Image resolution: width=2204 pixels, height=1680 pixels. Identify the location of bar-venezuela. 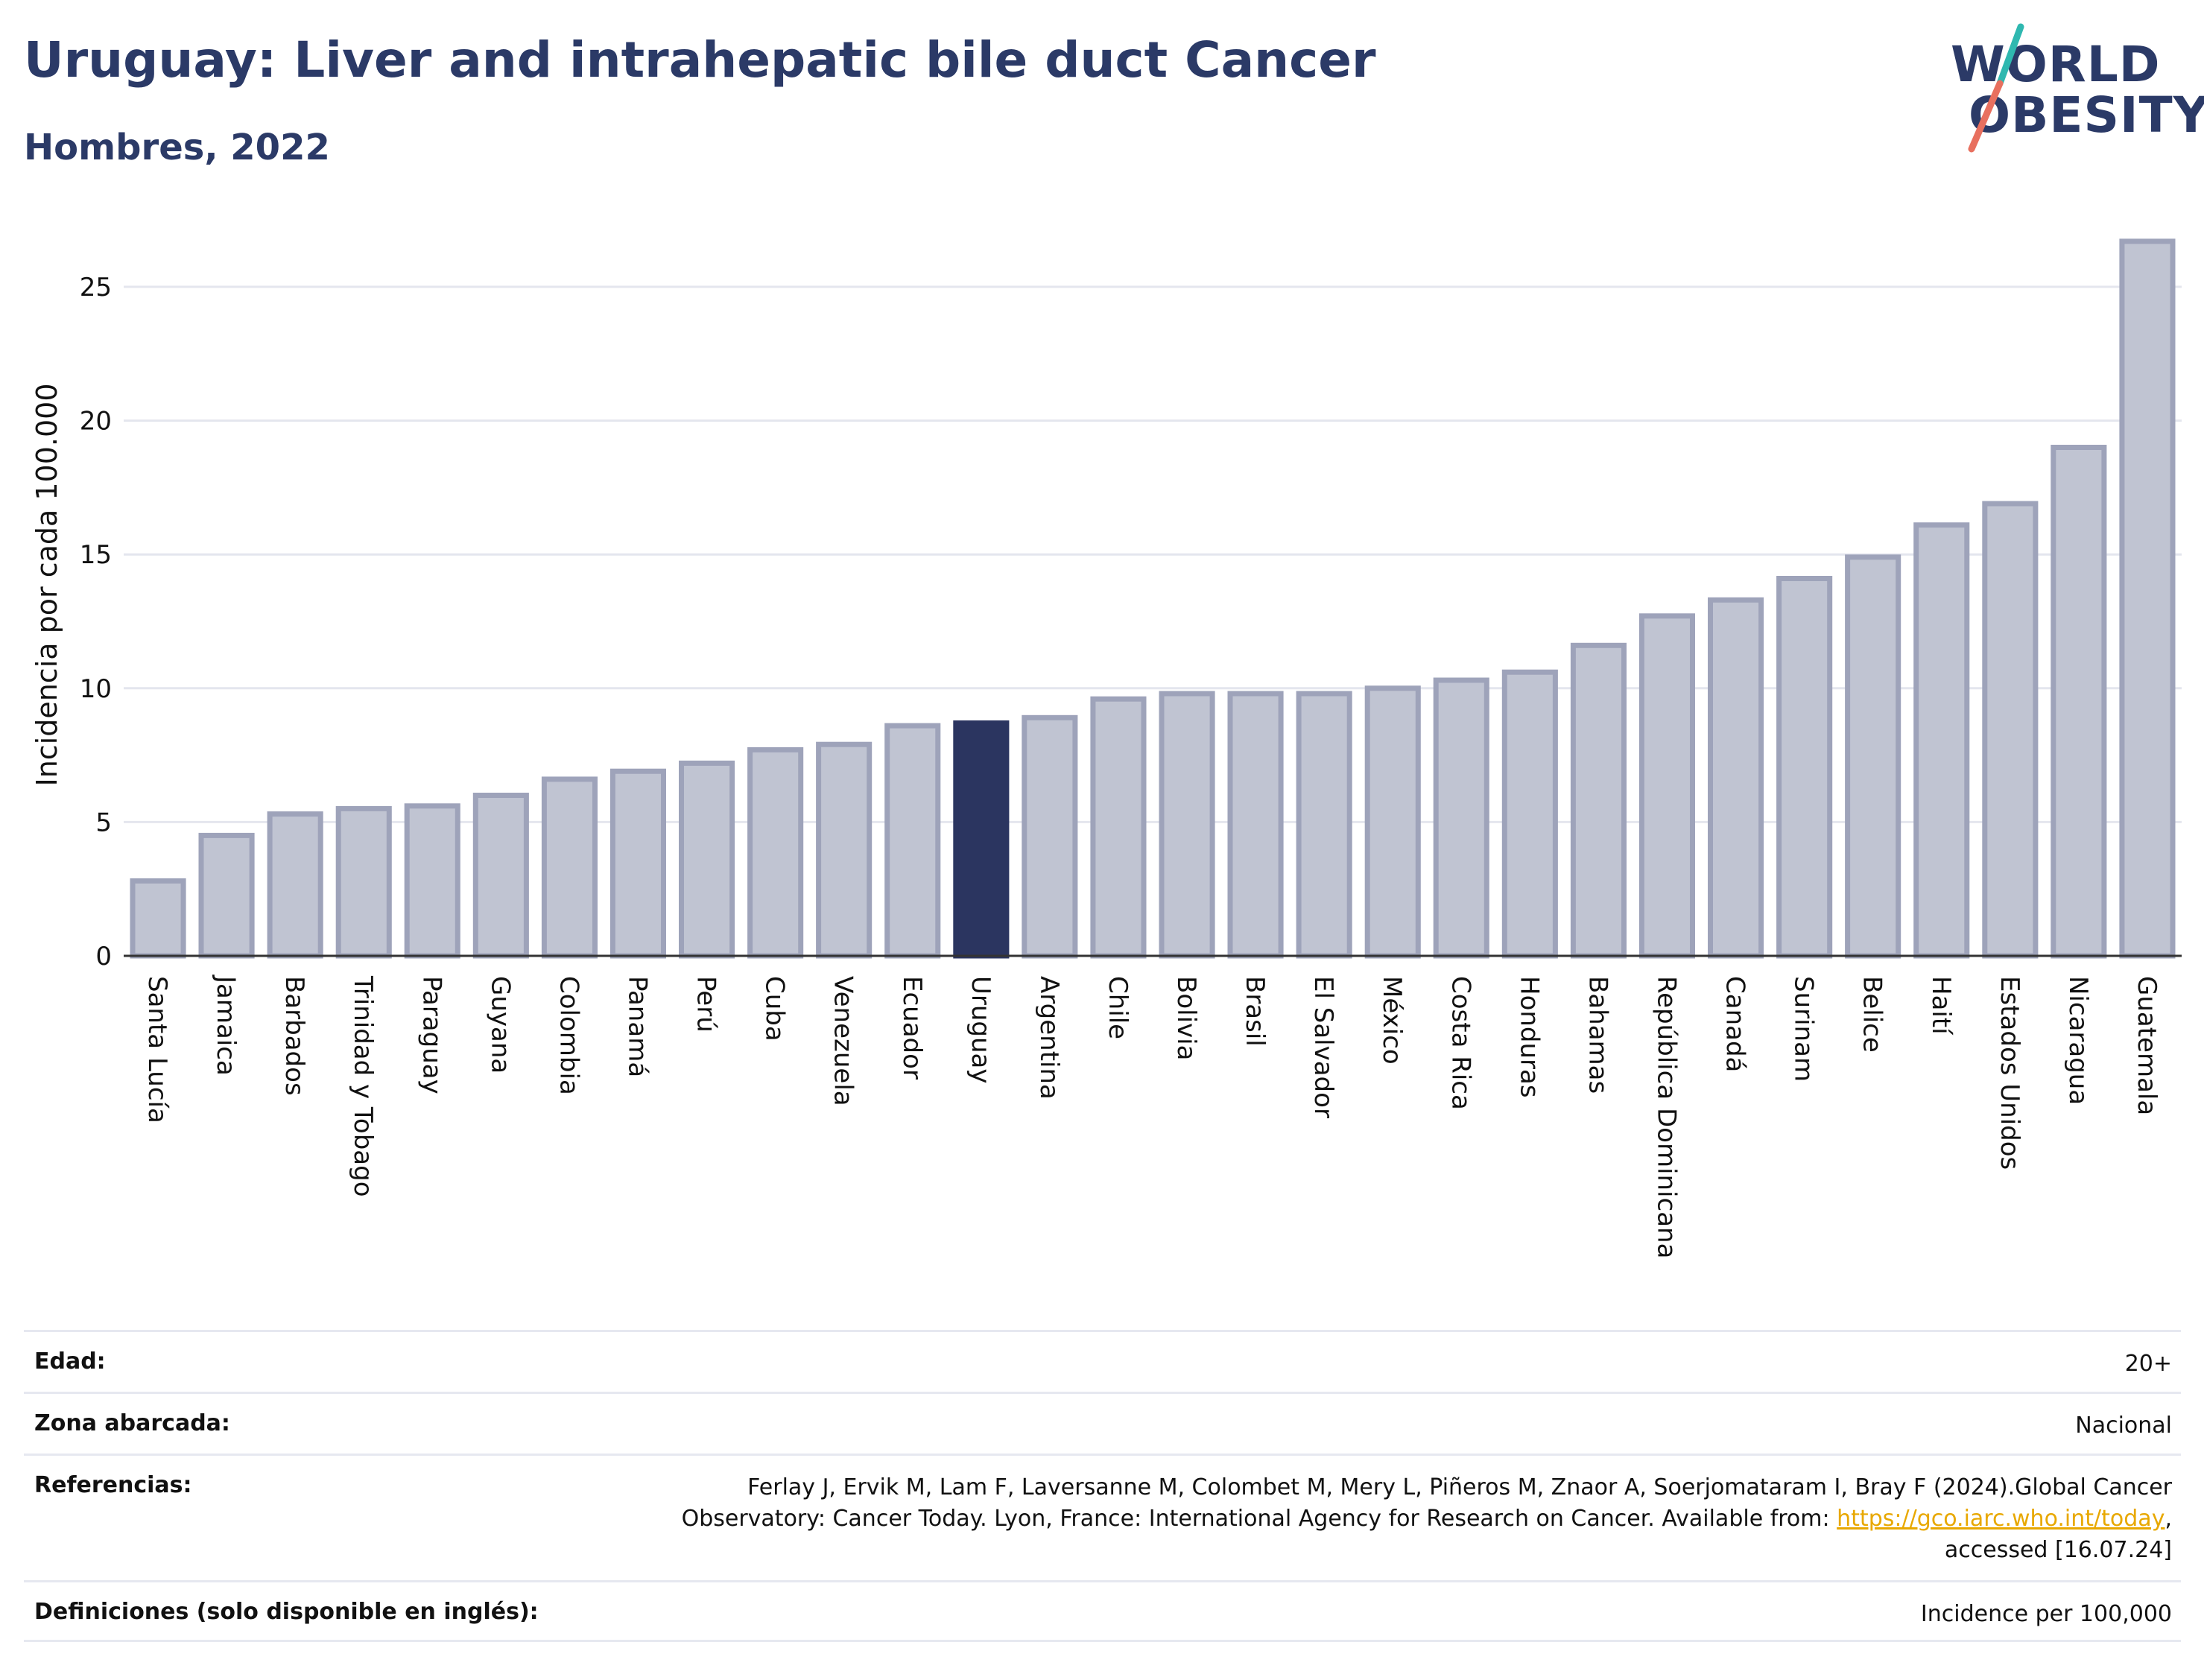
(844, 850).